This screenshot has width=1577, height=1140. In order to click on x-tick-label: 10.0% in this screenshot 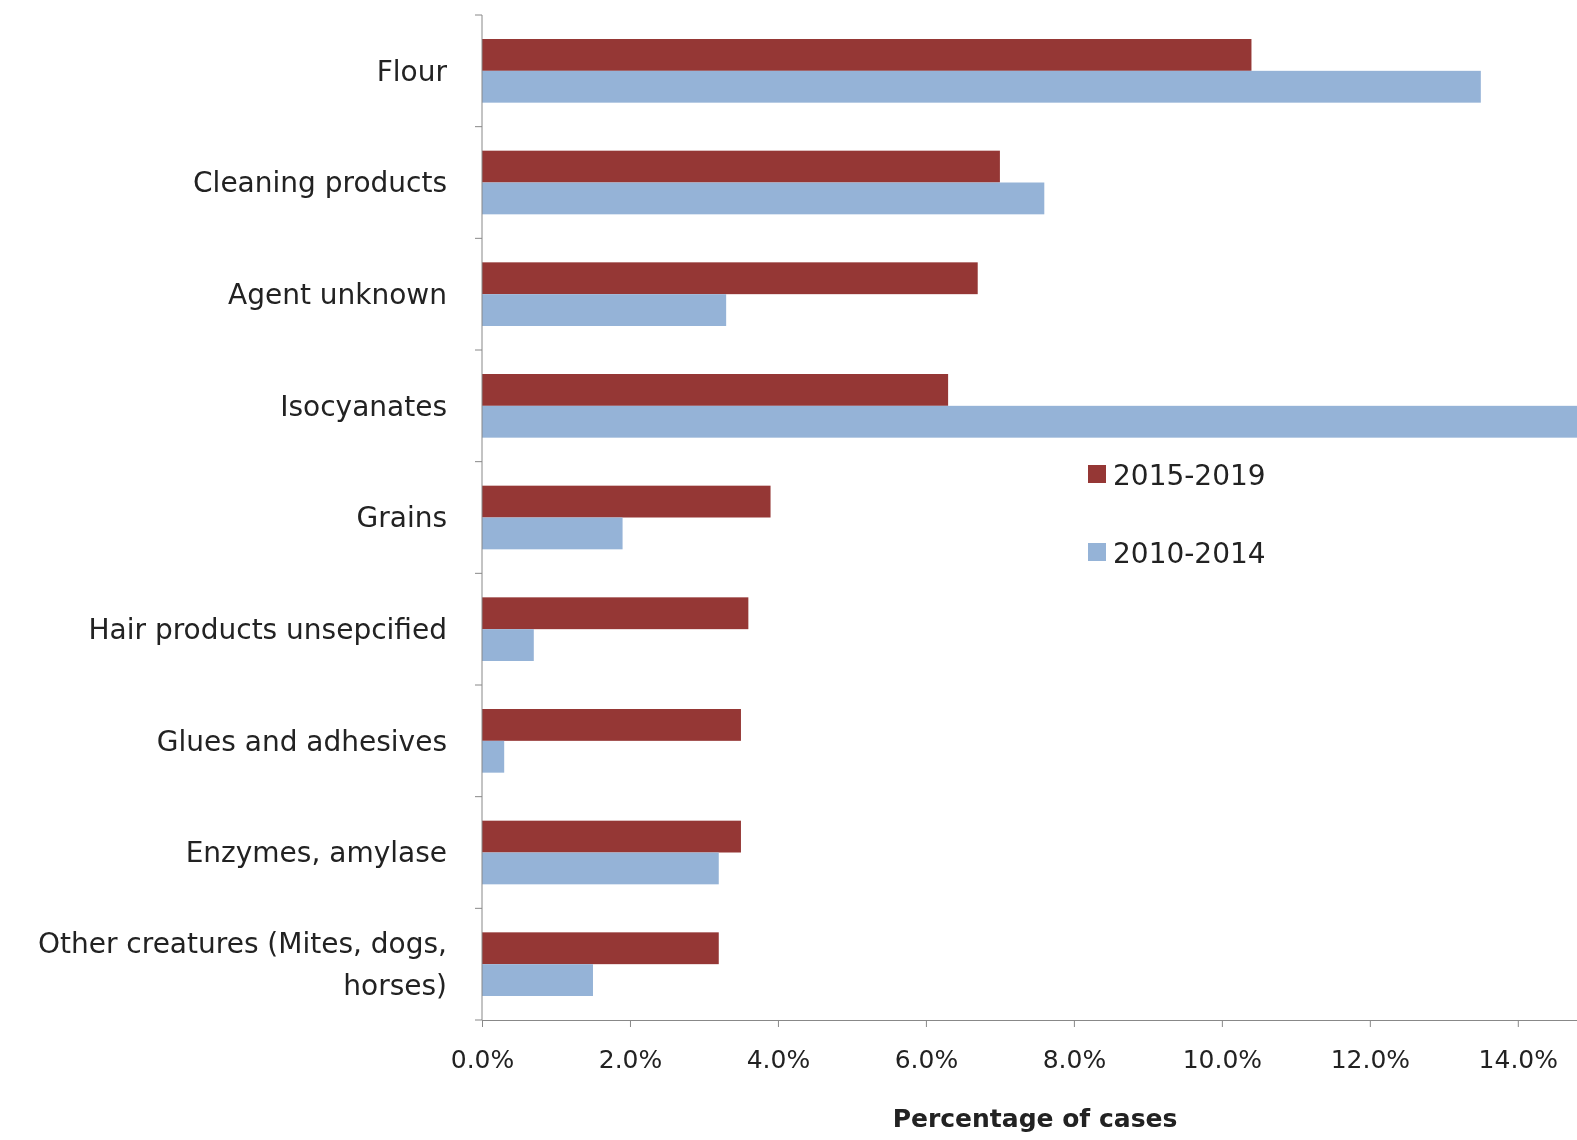, I will do `click(1222, 1059)`.